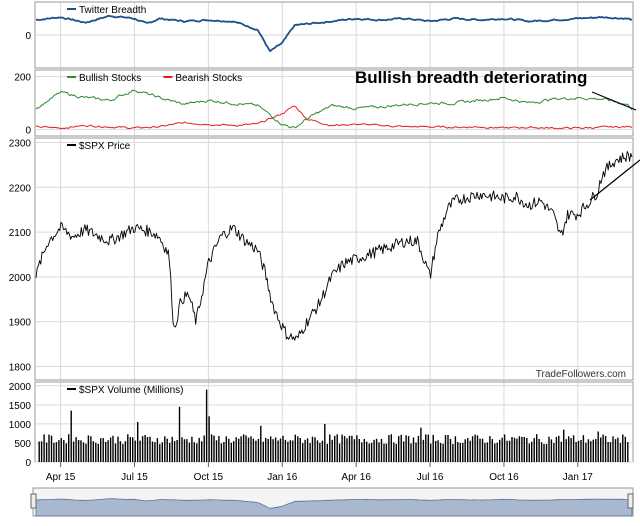 The height and width of the screenshot is (526, 640). What do you see at coordinates (28, 463) in the screenshot?
I see `ytick-volume-0: 0` at bounding box center [28, 463].